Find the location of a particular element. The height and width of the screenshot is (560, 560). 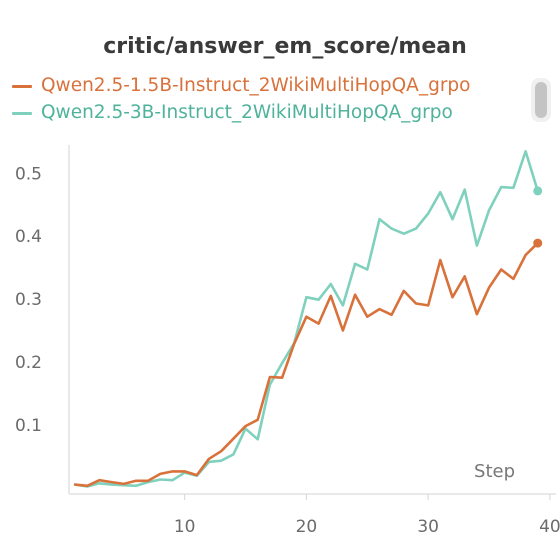

chart-title: critic/answer_em_score/mean is located at coordinates (285, 46).